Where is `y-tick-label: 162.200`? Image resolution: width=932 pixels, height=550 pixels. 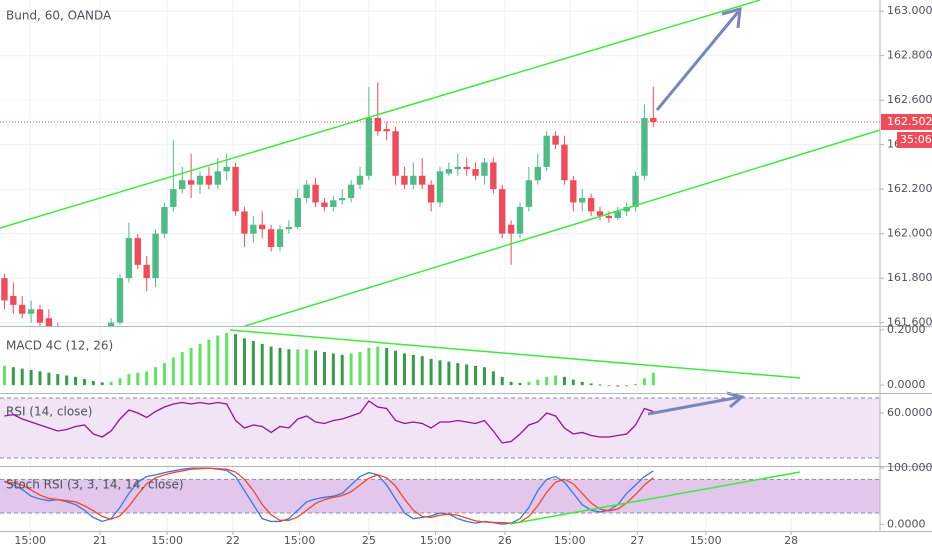
y-tick-label: 162.200 is located at coordinates (909, 188).